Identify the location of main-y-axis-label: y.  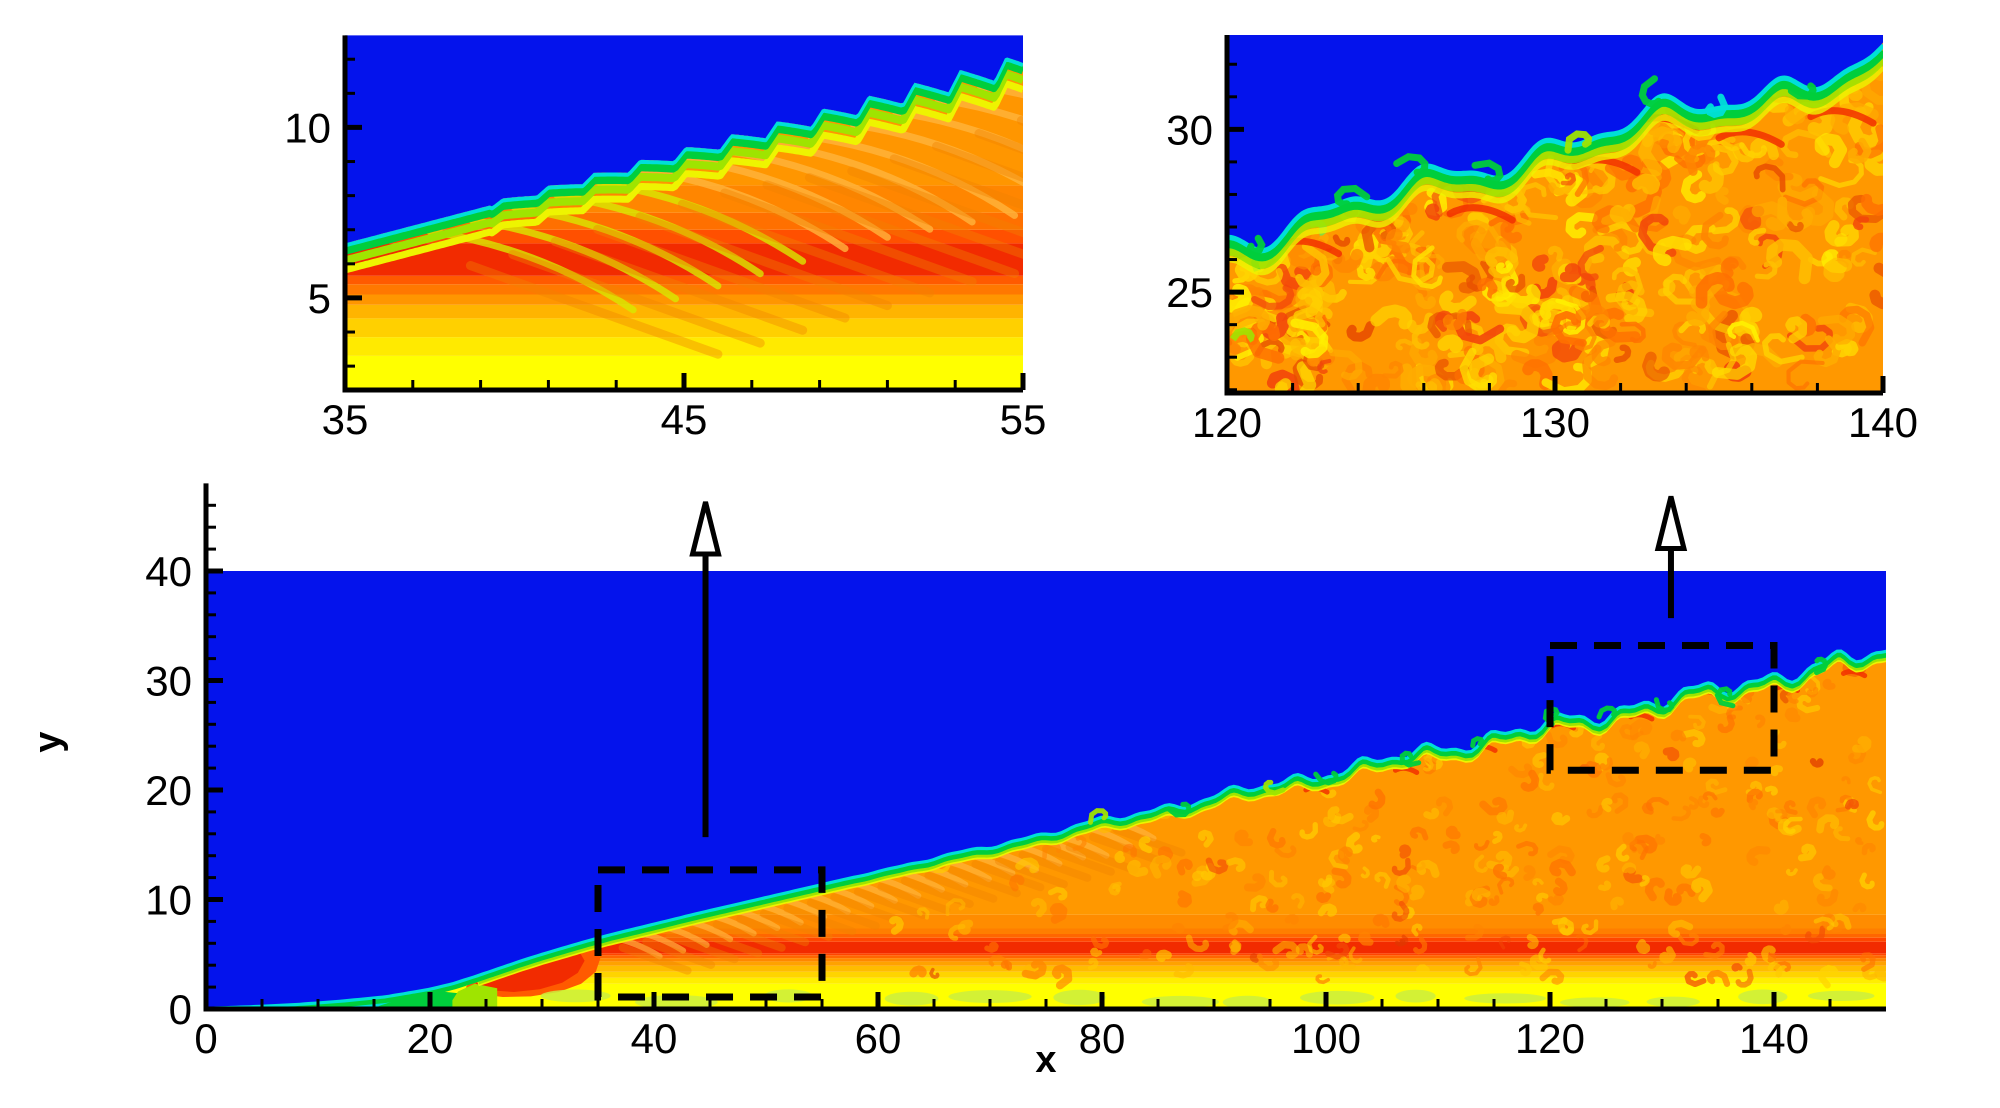
(48, 742).